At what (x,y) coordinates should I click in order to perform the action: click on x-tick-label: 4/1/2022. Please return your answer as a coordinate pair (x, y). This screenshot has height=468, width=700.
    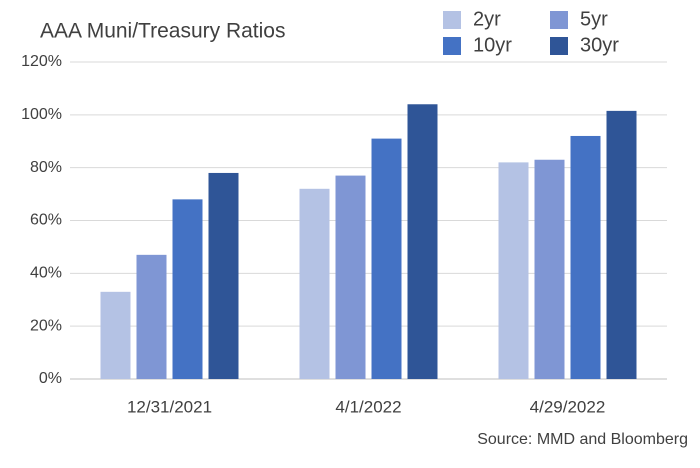
    Looking at the image, I should click on (368, 406).